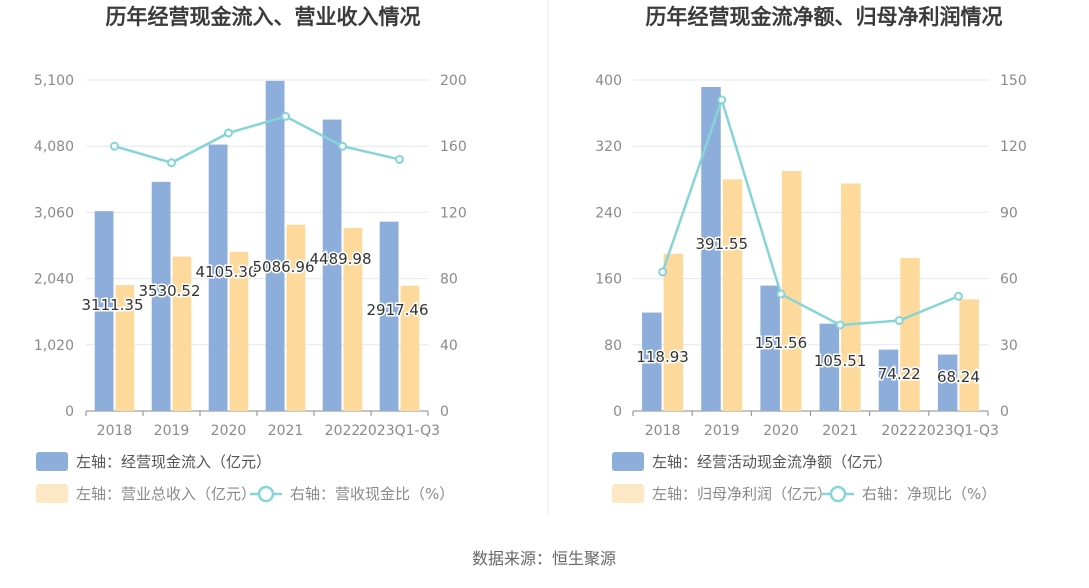 This screenshot has height=588, width=1089. What do you see at coordinates (54, 346) in the screenshot?
I see `y-left-tick-label: 1,020` at bounding box center [54, 346].